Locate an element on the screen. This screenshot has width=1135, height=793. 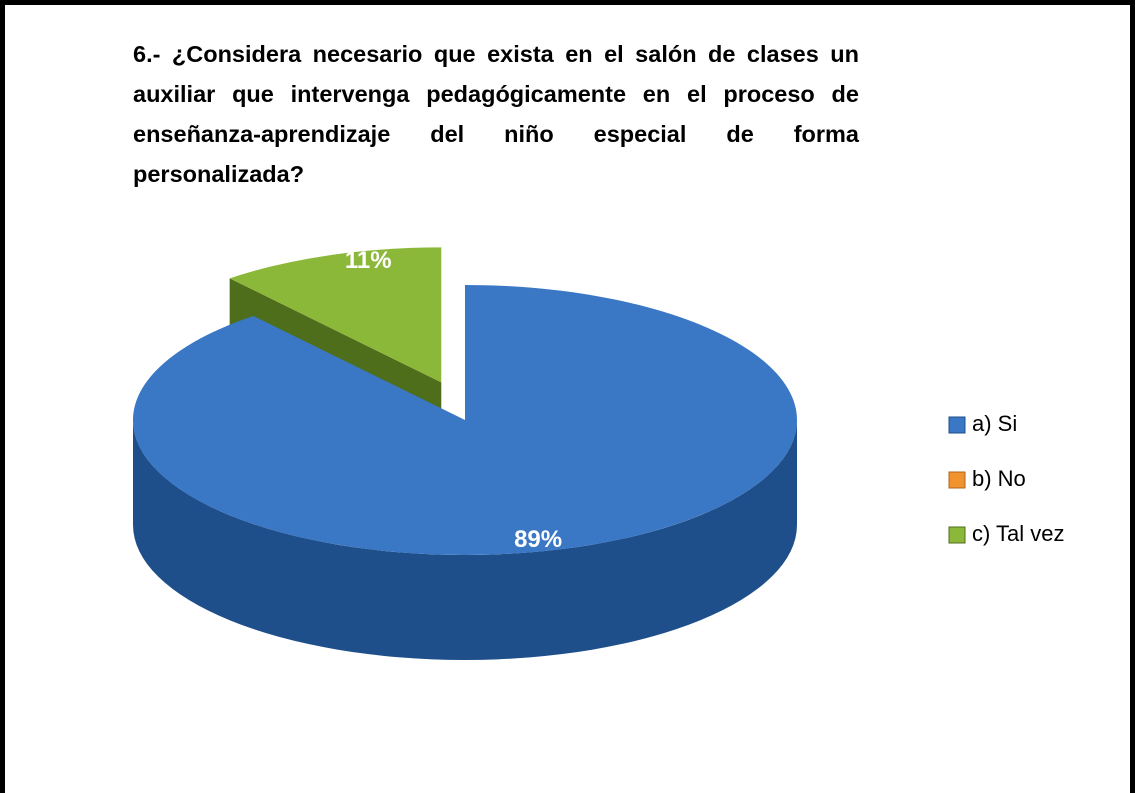
data-label: 11% is located at coordinates (368, 260).